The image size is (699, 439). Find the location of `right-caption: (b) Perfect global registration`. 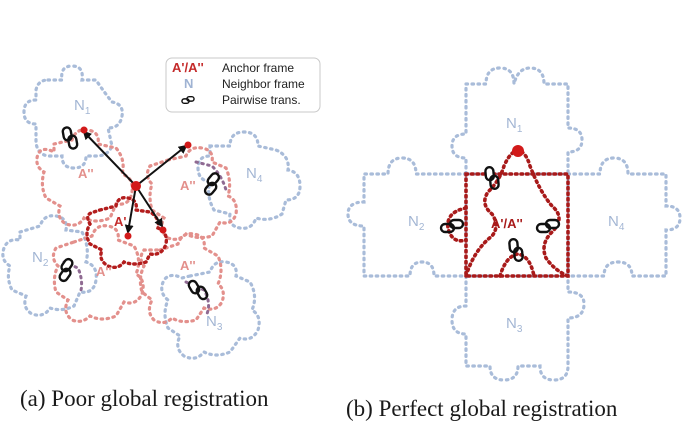

right-caption: (b) Perfect global registration is located at coordinates (482, 408).